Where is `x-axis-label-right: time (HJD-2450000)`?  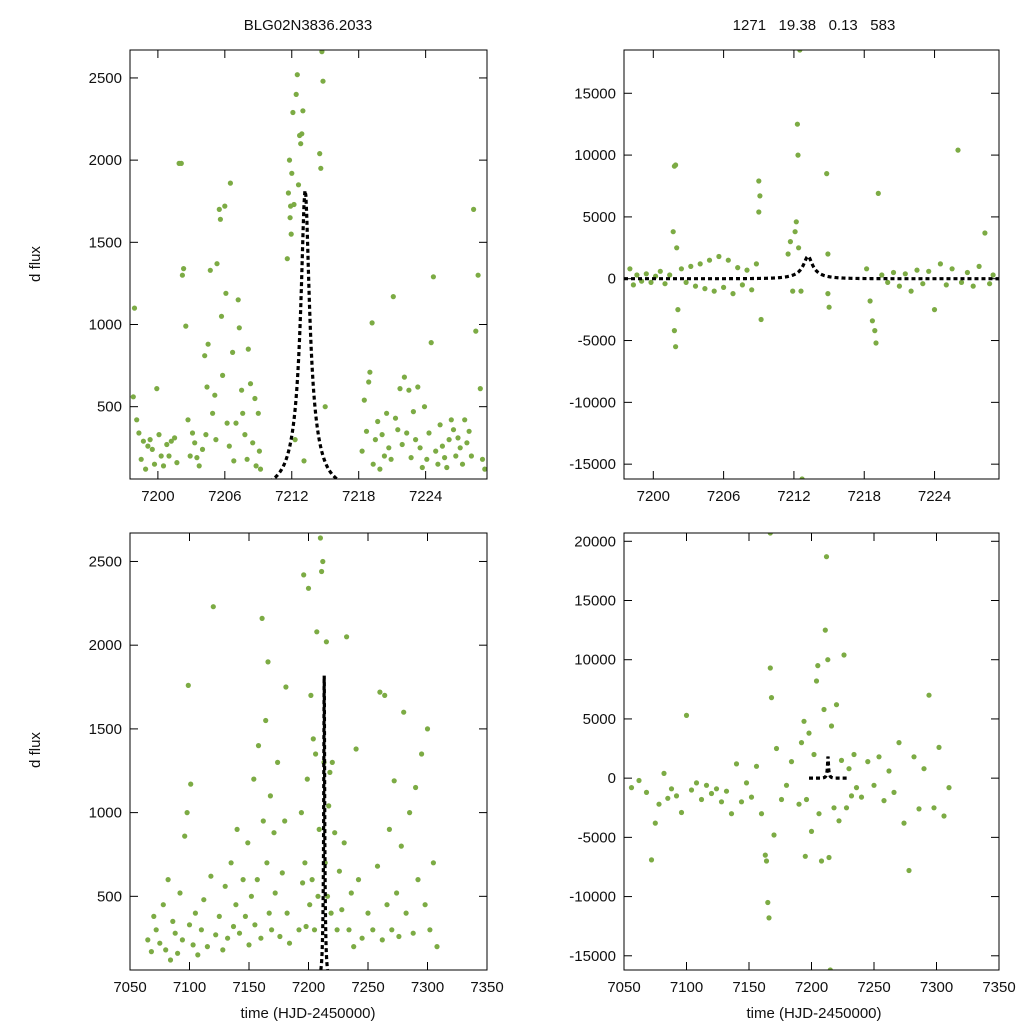
x-axis-label-right: time (HJD-2450000) is located at coordinates (813, 1013).